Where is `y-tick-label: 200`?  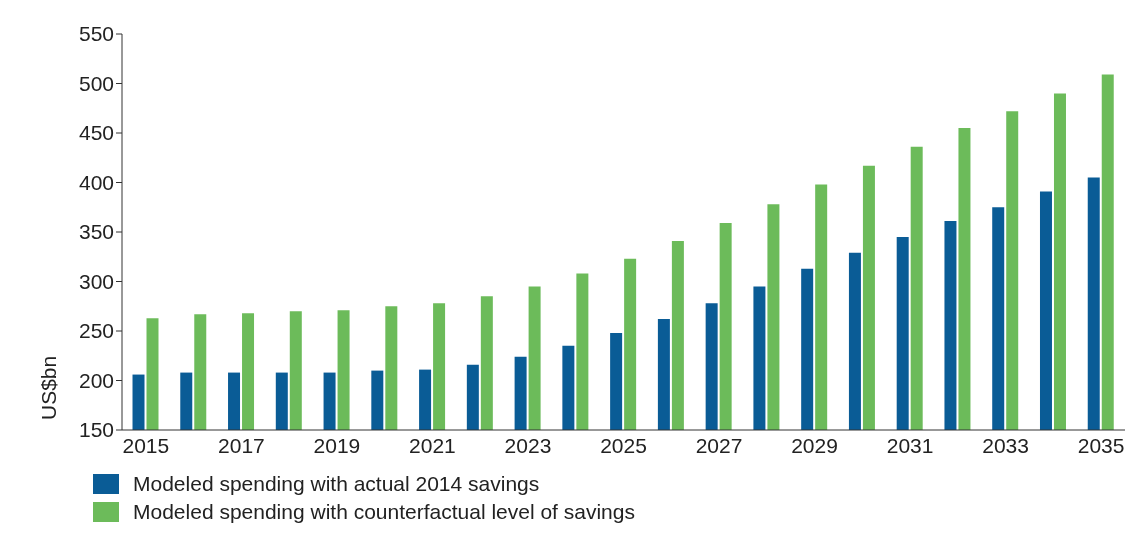 y-tick-label: 200 is located at coordinates (96, 380).